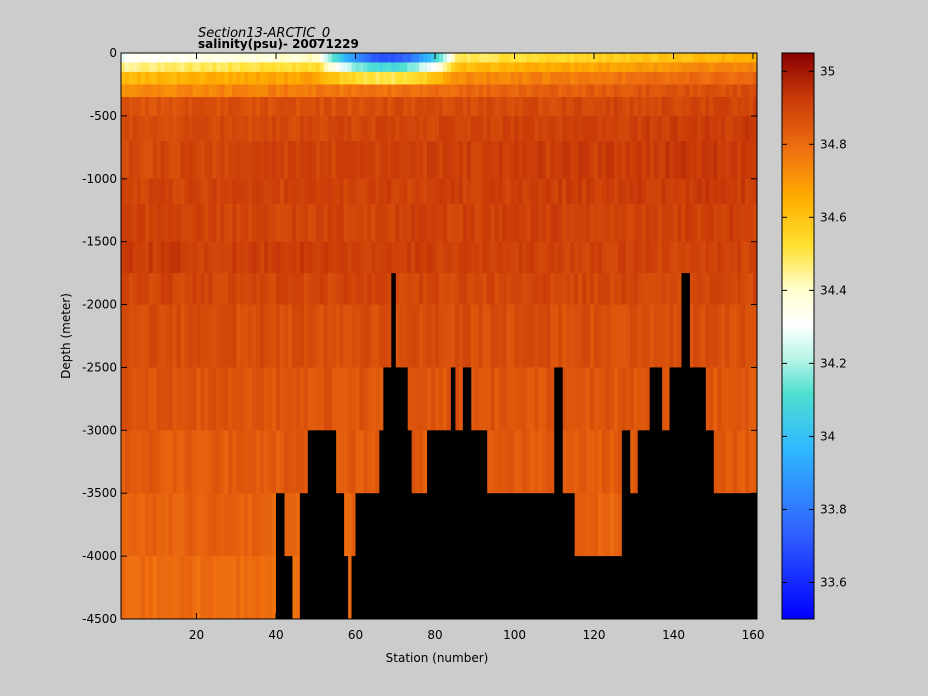 The image size is (928, 696). Describe the element at coordinates (594, 635) in the screenshot. I see `x-tick-label: 120` at that location.